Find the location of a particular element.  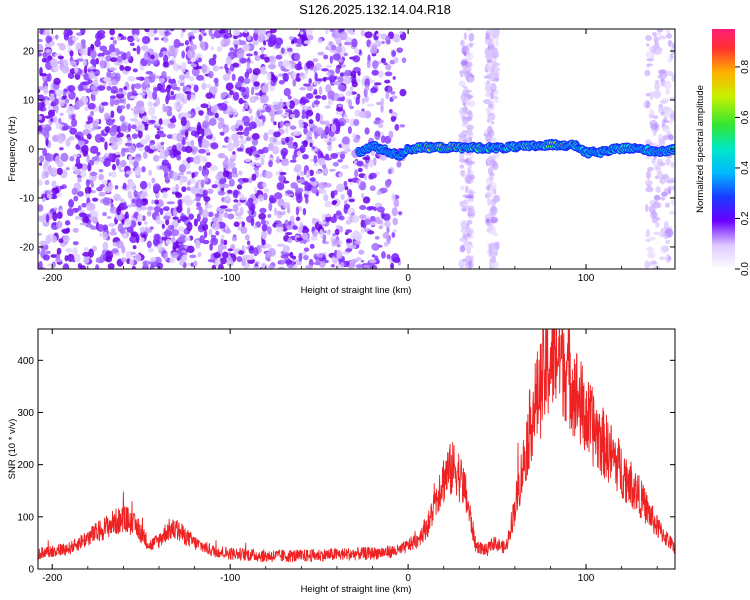

snr-y-tick-label: 0 is located at coordinates (31, 570).